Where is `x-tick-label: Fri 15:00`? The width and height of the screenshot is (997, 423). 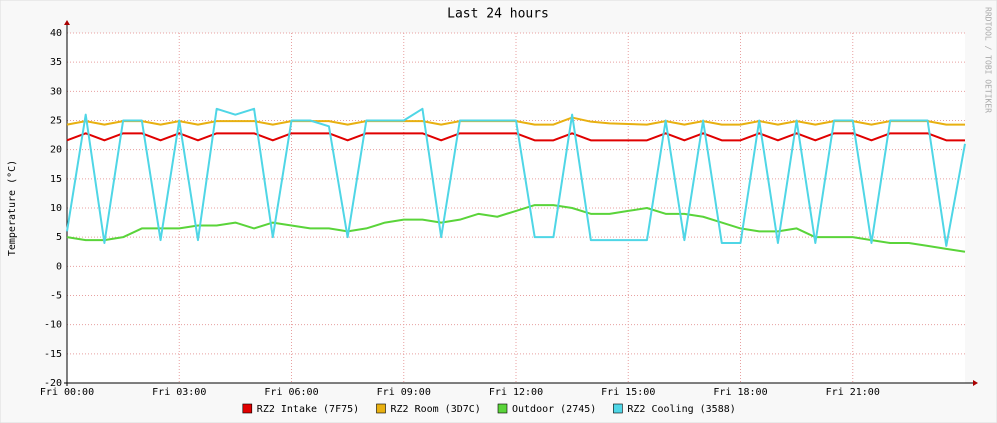
x-tick-label: Fri 15:00 is located at coordinates (628, 392).